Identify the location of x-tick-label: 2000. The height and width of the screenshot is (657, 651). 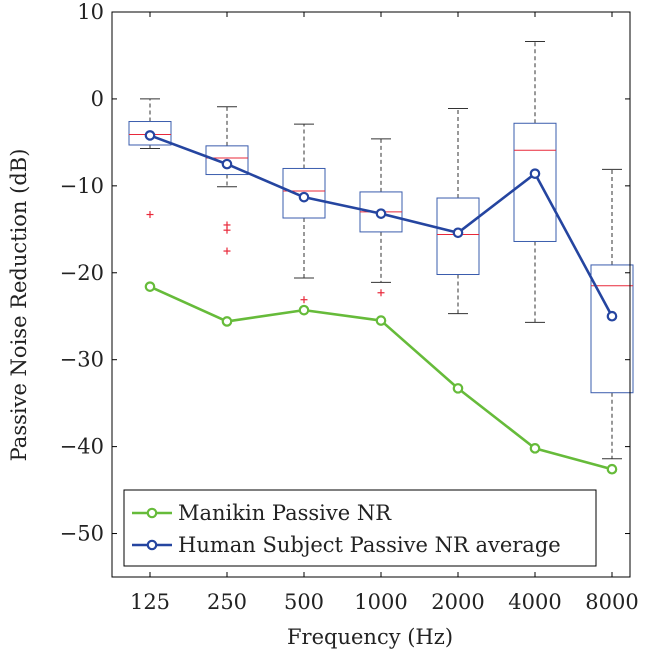
(457, 602).